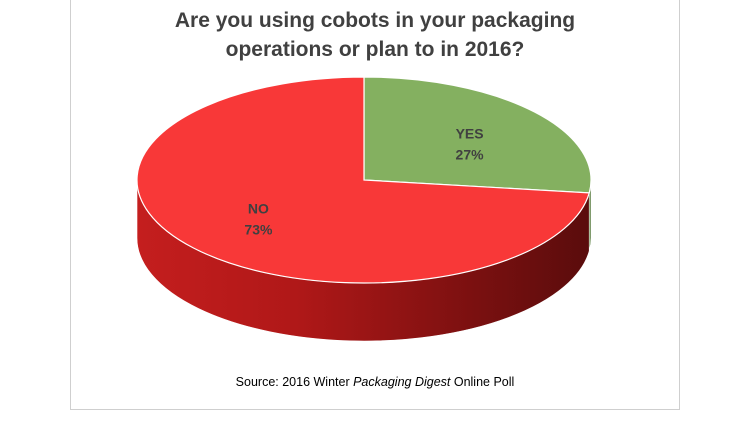 The height and width of the screenshot is (422, 750). I want to click on chart-title-line-1: Are you using cobots in your packaging, so click(375, 20).